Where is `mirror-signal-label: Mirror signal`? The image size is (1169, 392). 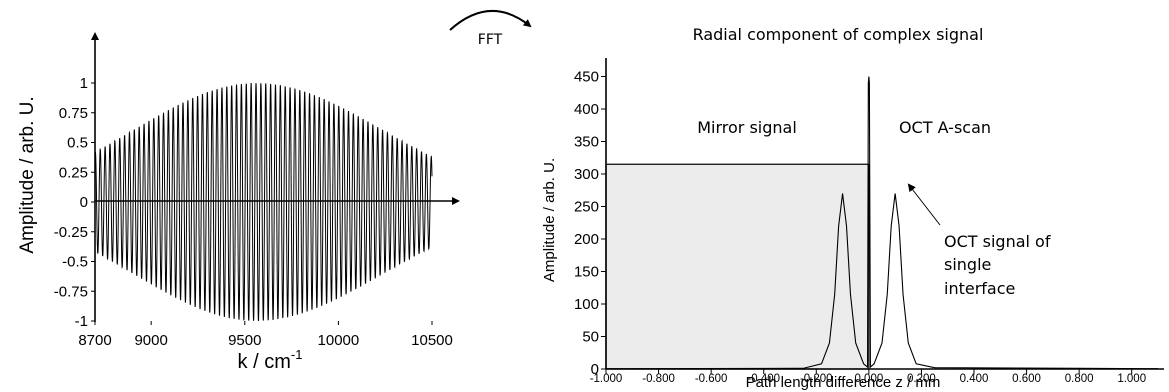 mirror-signal-label: Mirror signal is located at coordinates (747, 127).